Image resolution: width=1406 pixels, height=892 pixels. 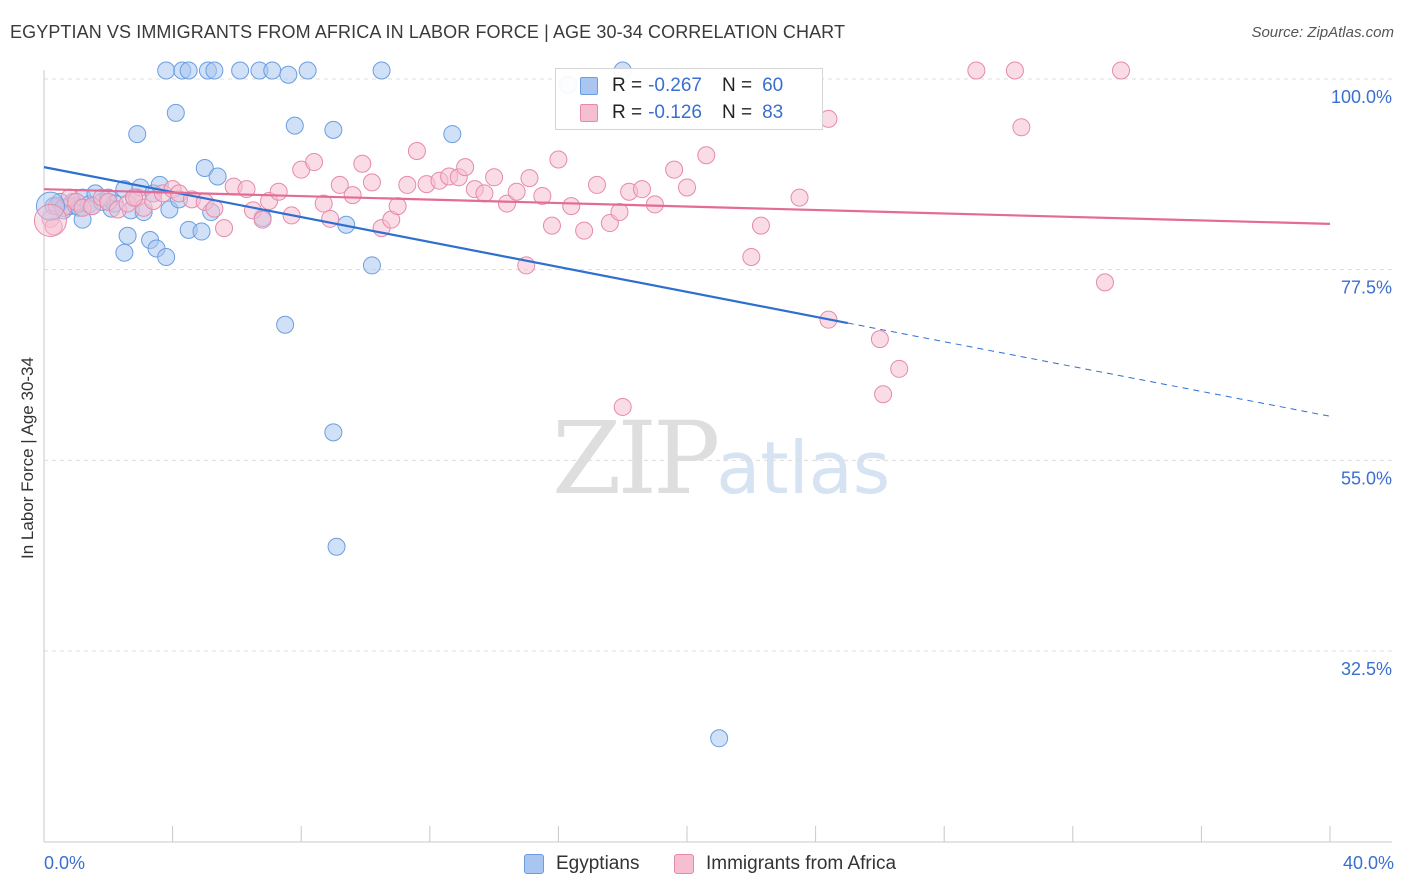 I want to click on series-legend-label: Egyptians, so click(x=598, y=863).